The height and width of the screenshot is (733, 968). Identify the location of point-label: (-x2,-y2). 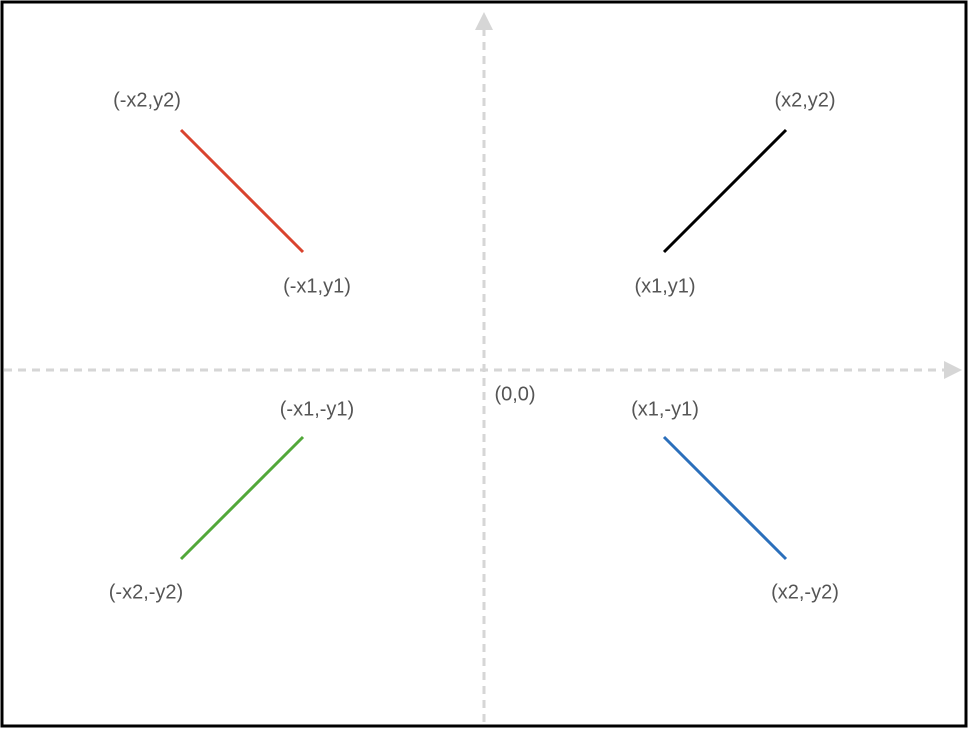
(146, 592).